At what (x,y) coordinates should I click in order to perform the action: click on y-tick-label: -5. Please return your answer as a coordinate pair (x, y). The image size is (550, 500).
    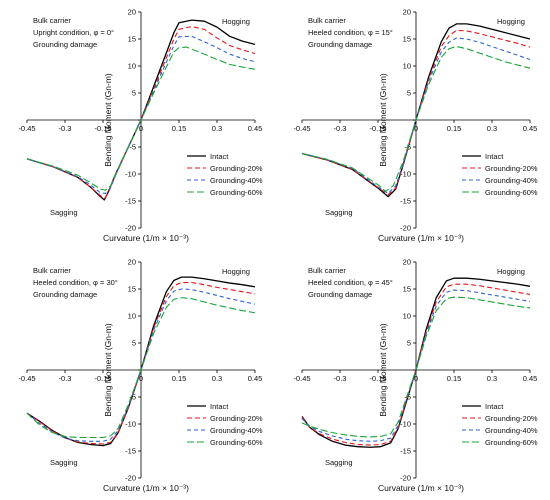
    Looking at the image, I should click on (132, 397).